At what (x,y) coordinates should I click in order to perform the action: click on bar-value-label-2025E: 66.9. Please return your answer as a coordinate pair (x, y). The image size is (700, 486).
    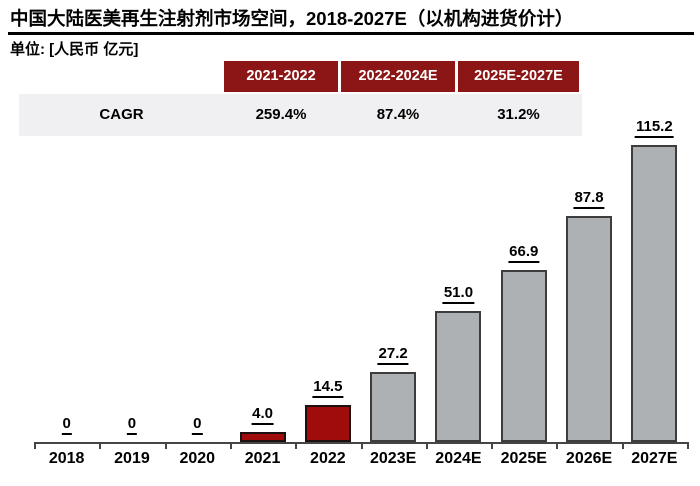
    Looking at the image, I should click on (524, 253).